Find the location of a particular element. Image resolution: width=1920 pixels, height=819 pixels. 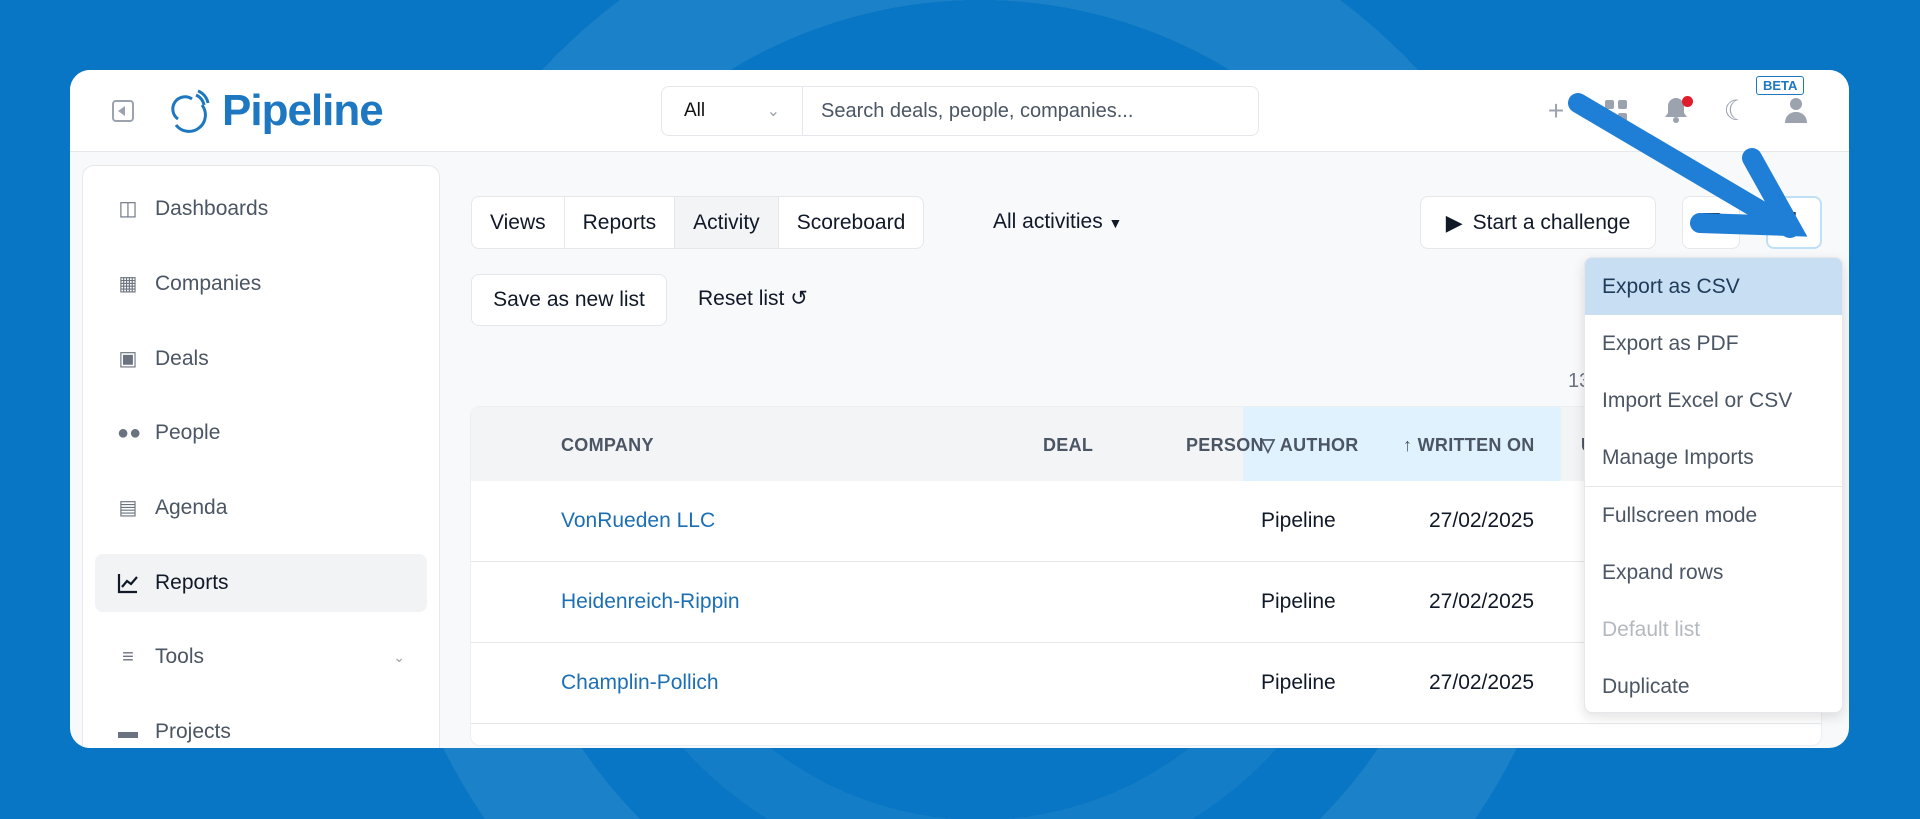

search-bar: All ⌄ is located at coordinates (960, 111).